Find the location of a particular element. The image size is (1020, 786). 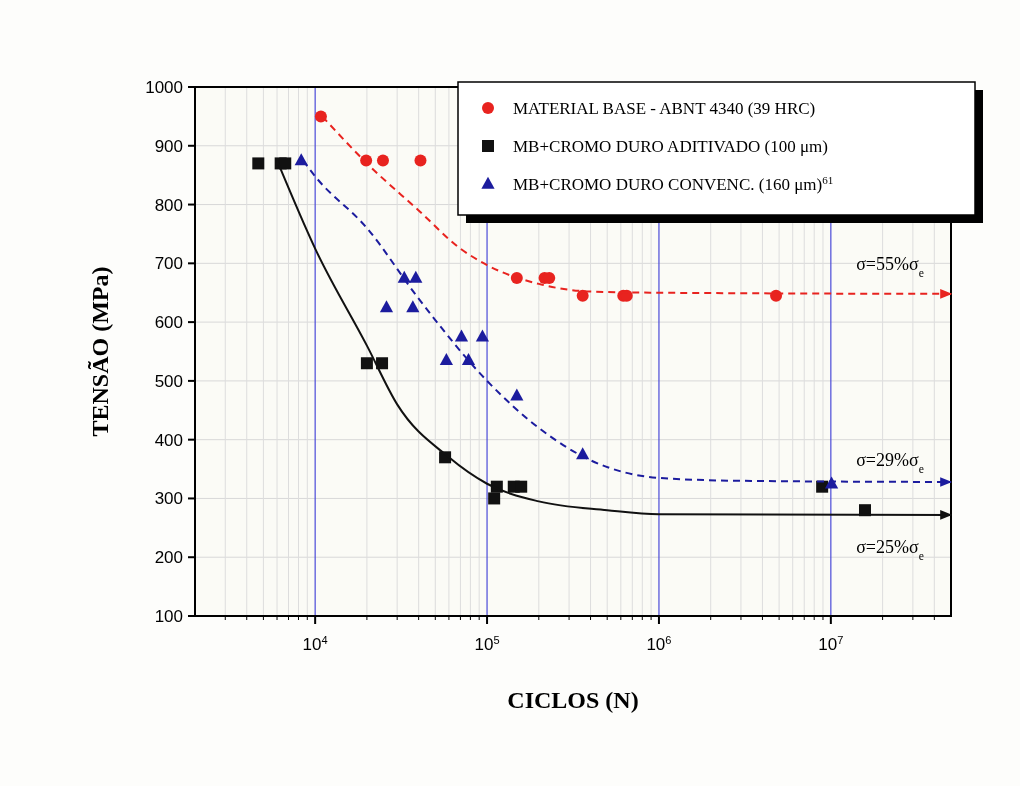

legend-label: MATERIAL BASE - ABNT 4340 (39 HRC) is located at coordinates (664, 108).